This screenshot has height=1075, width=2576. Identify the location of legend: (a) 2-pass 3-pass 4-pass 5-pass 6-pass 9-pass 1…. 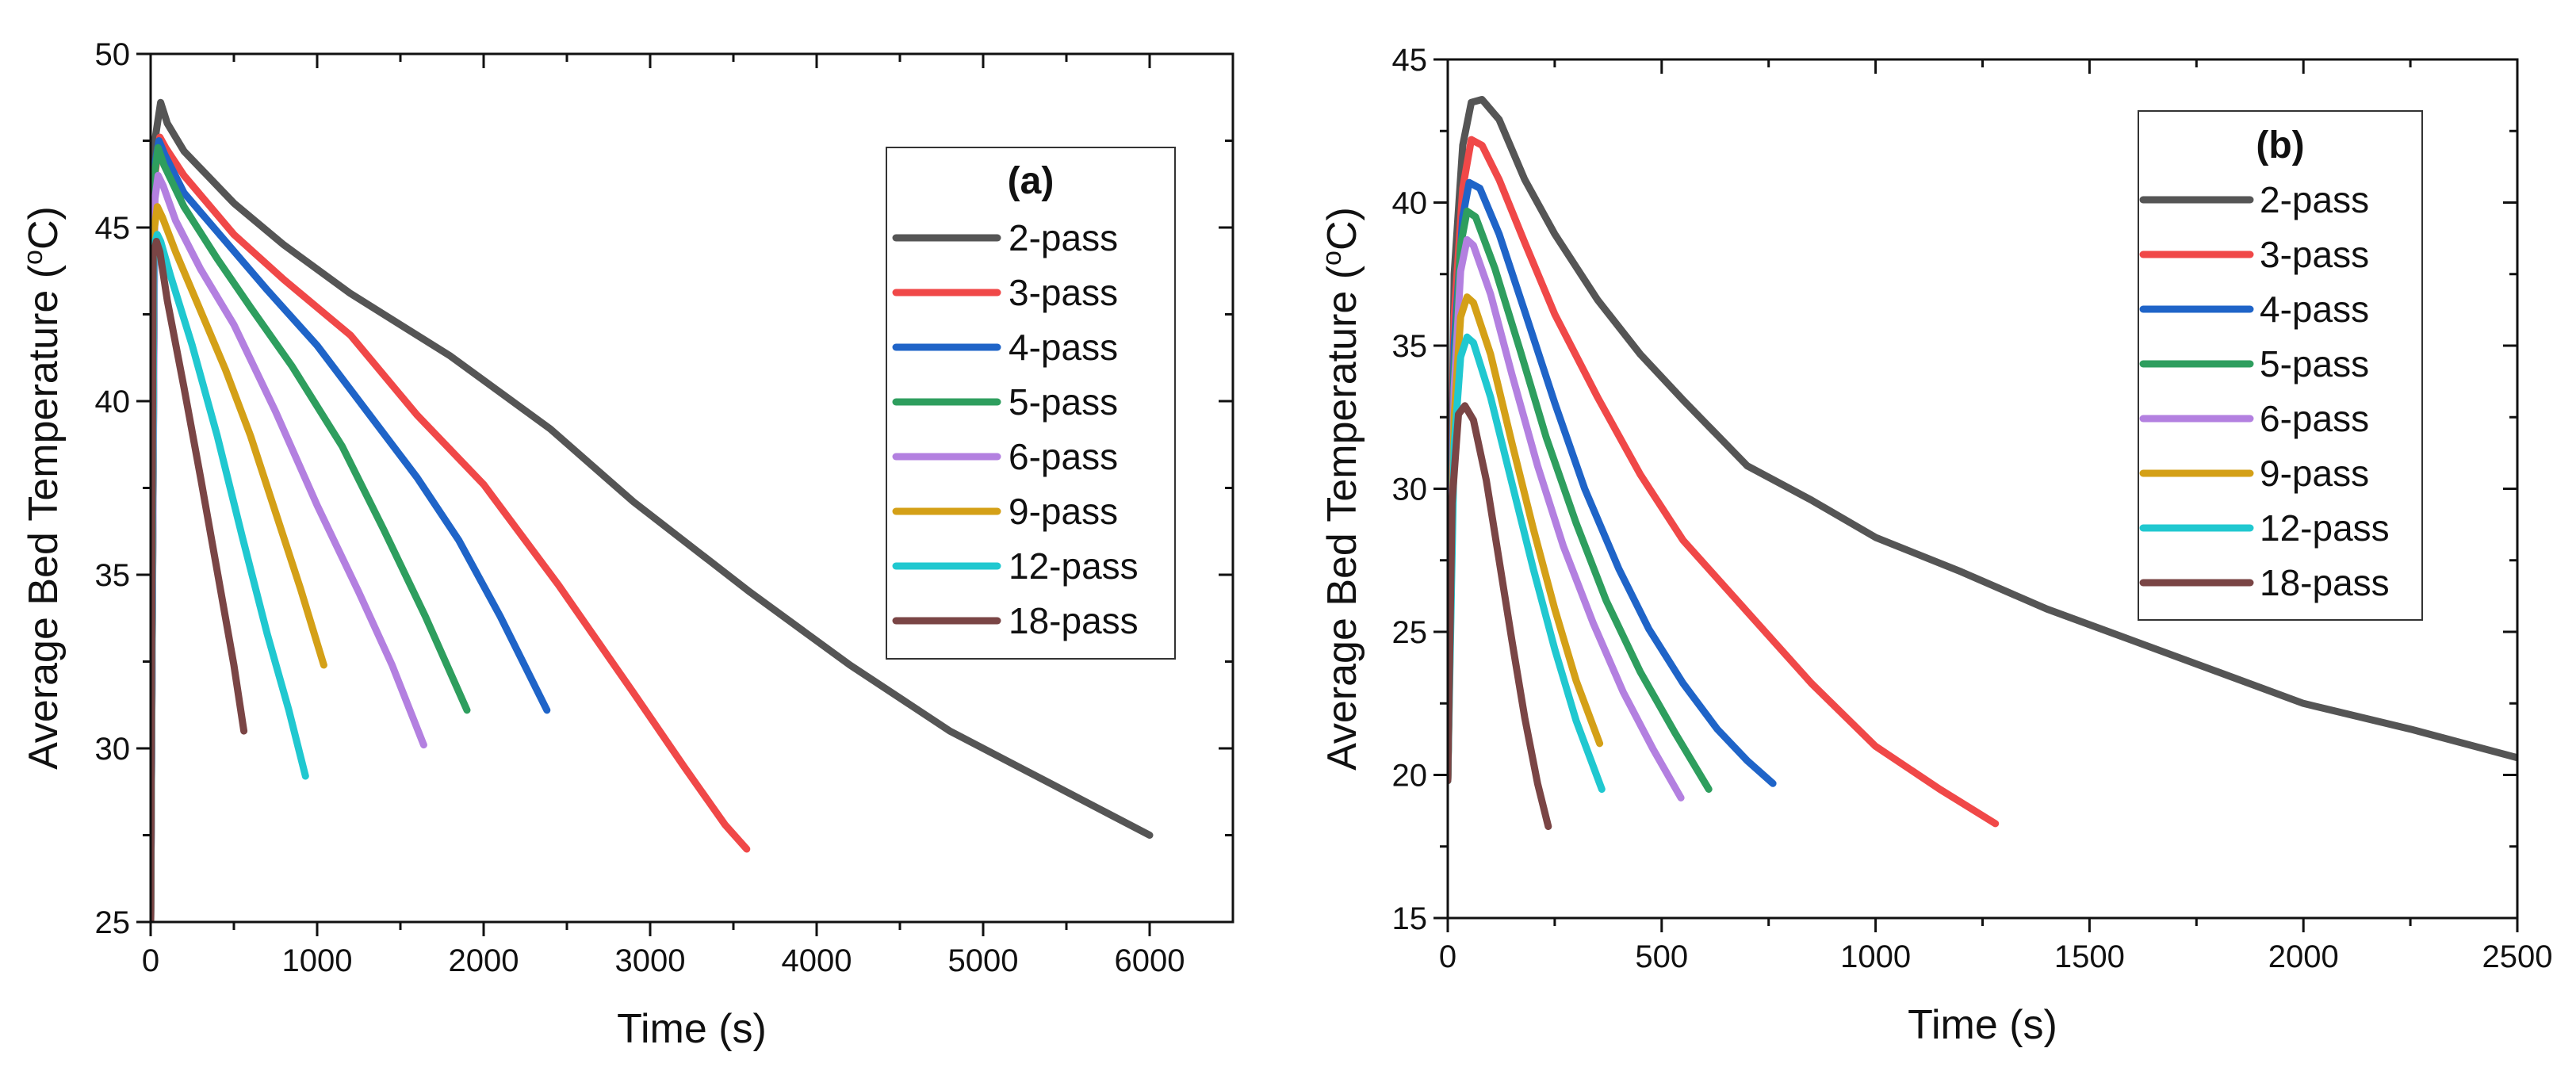
(1031, 403).